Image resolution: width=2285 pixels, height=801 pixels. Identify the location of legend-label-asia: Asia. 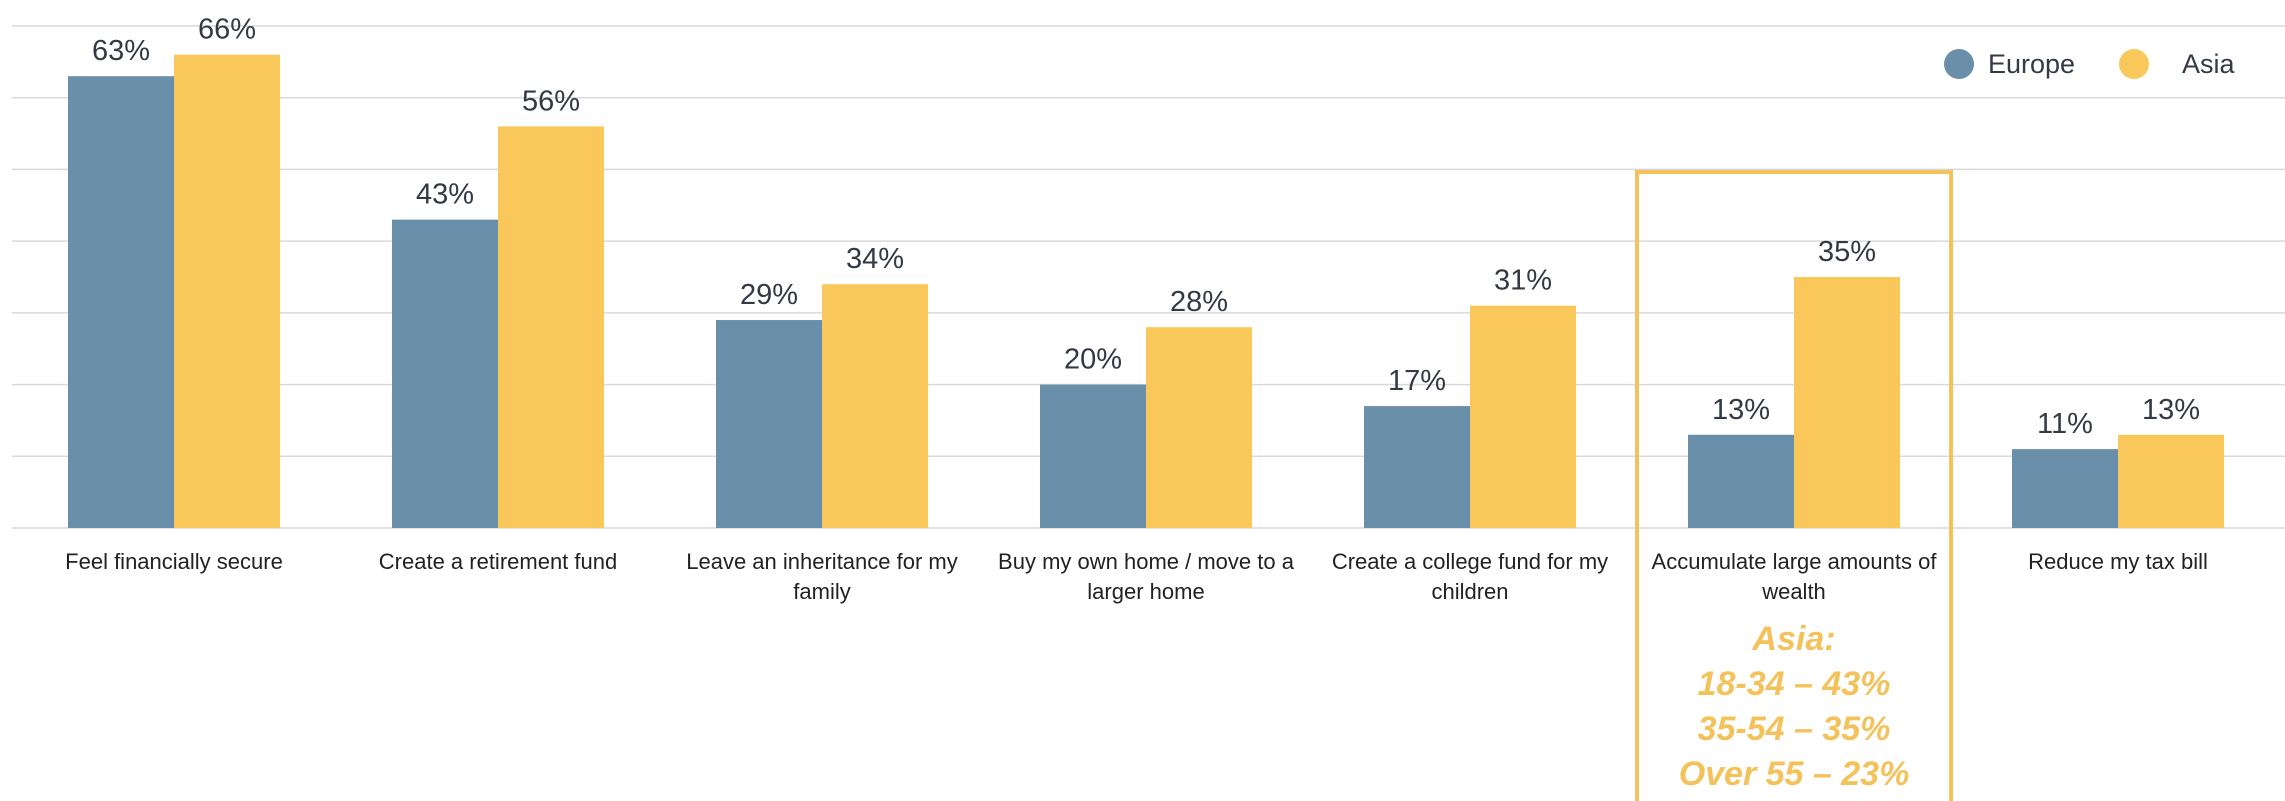
(2209, 64).